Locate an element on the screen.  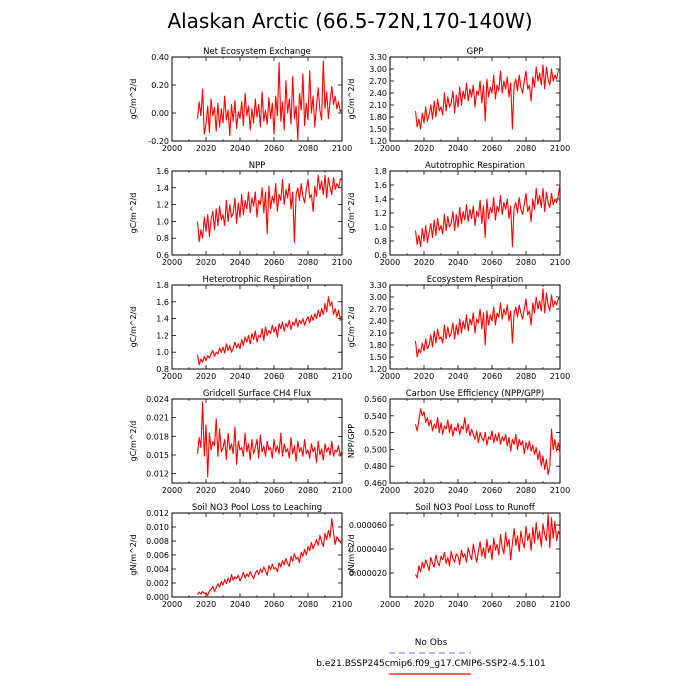
y-tick-label: 3.30 is located at coordinates (378, 285).